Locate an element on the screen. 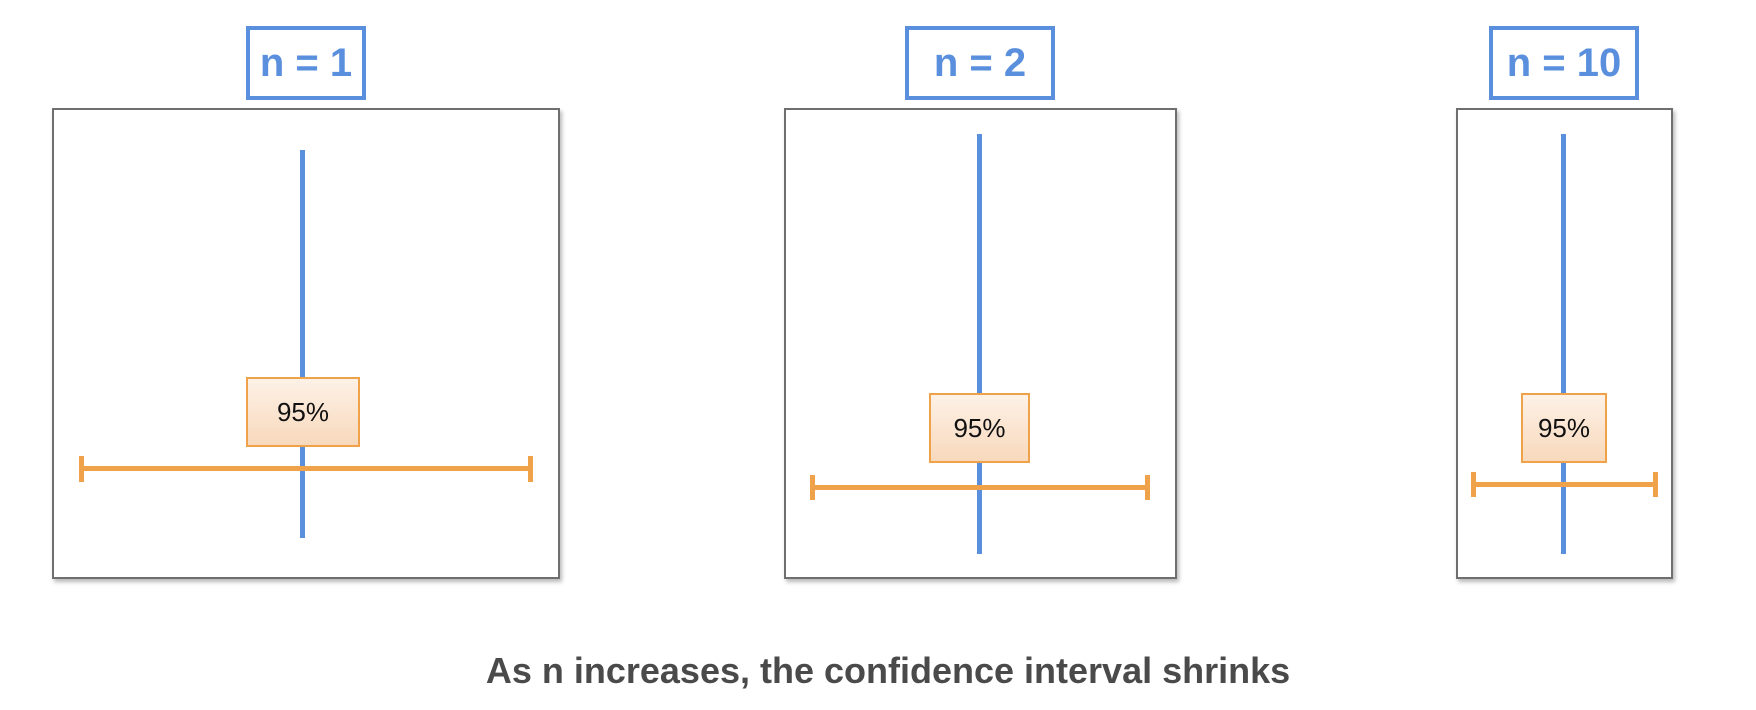 The height and width of the screenshot is (710, 1756). panel-3-sample-size-label: n = 10 is located at coordinates (1564, 63).